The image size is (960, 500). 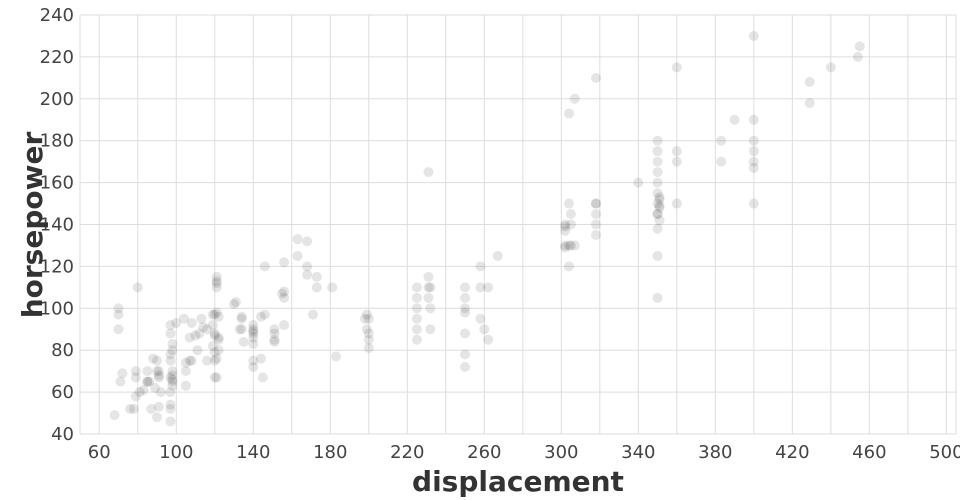 What do you see at coordinates (57, 225) in the screenshot?
I see `y-tick-label: 140` at bounding box center [57, 225].